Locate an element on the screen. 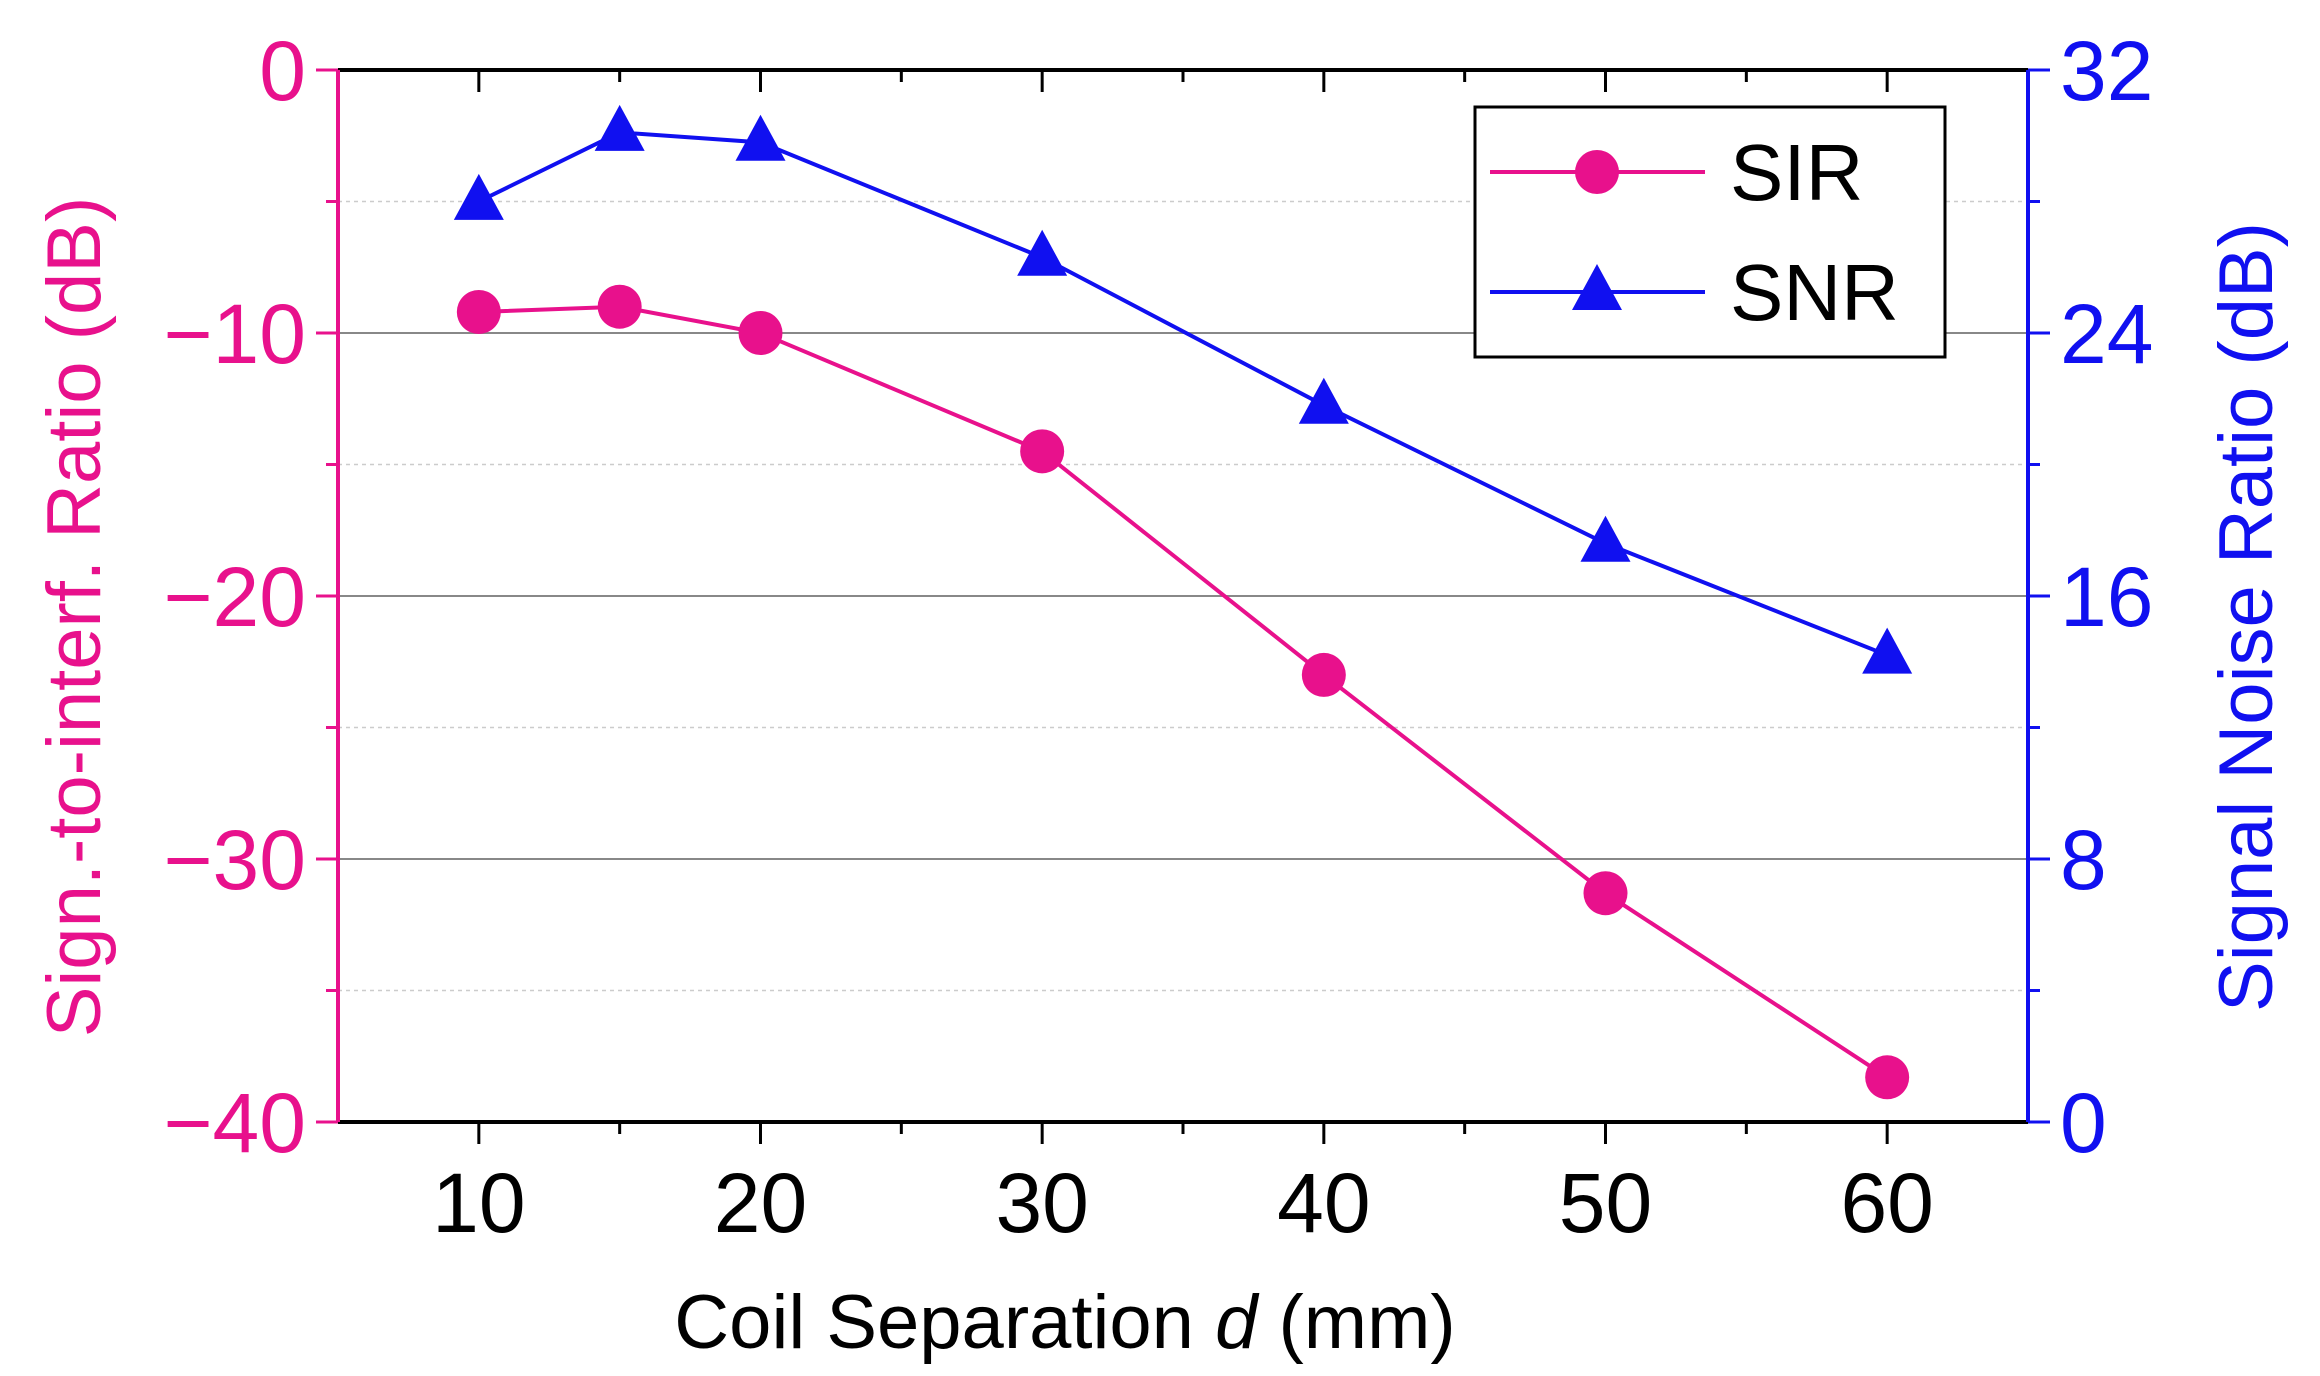  x-tick-label: 50 is located at coordinates (1605, 1203).